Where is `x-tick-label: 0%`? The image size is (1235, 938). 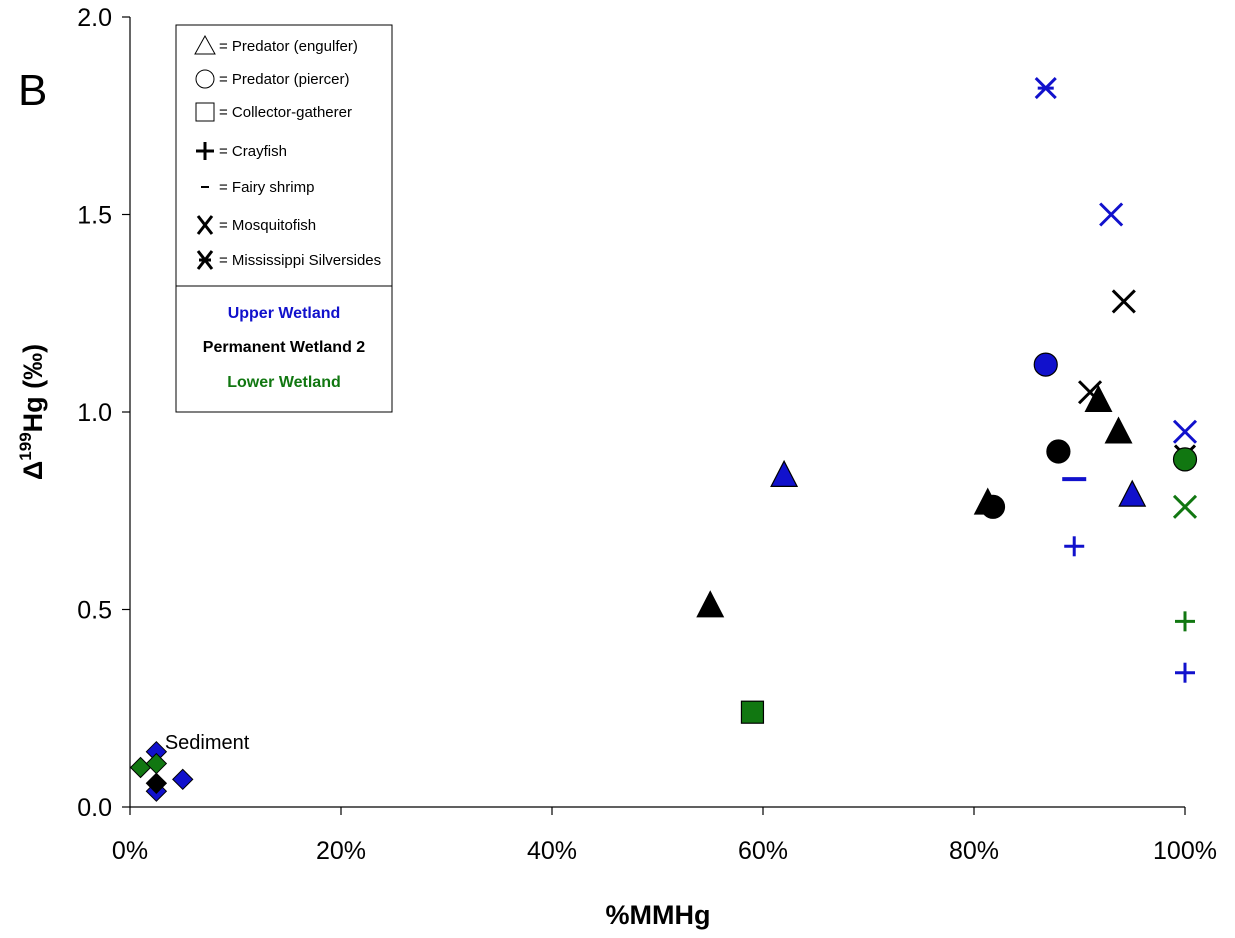
x-tick-label: 0% is located at coordinates (130, 851).